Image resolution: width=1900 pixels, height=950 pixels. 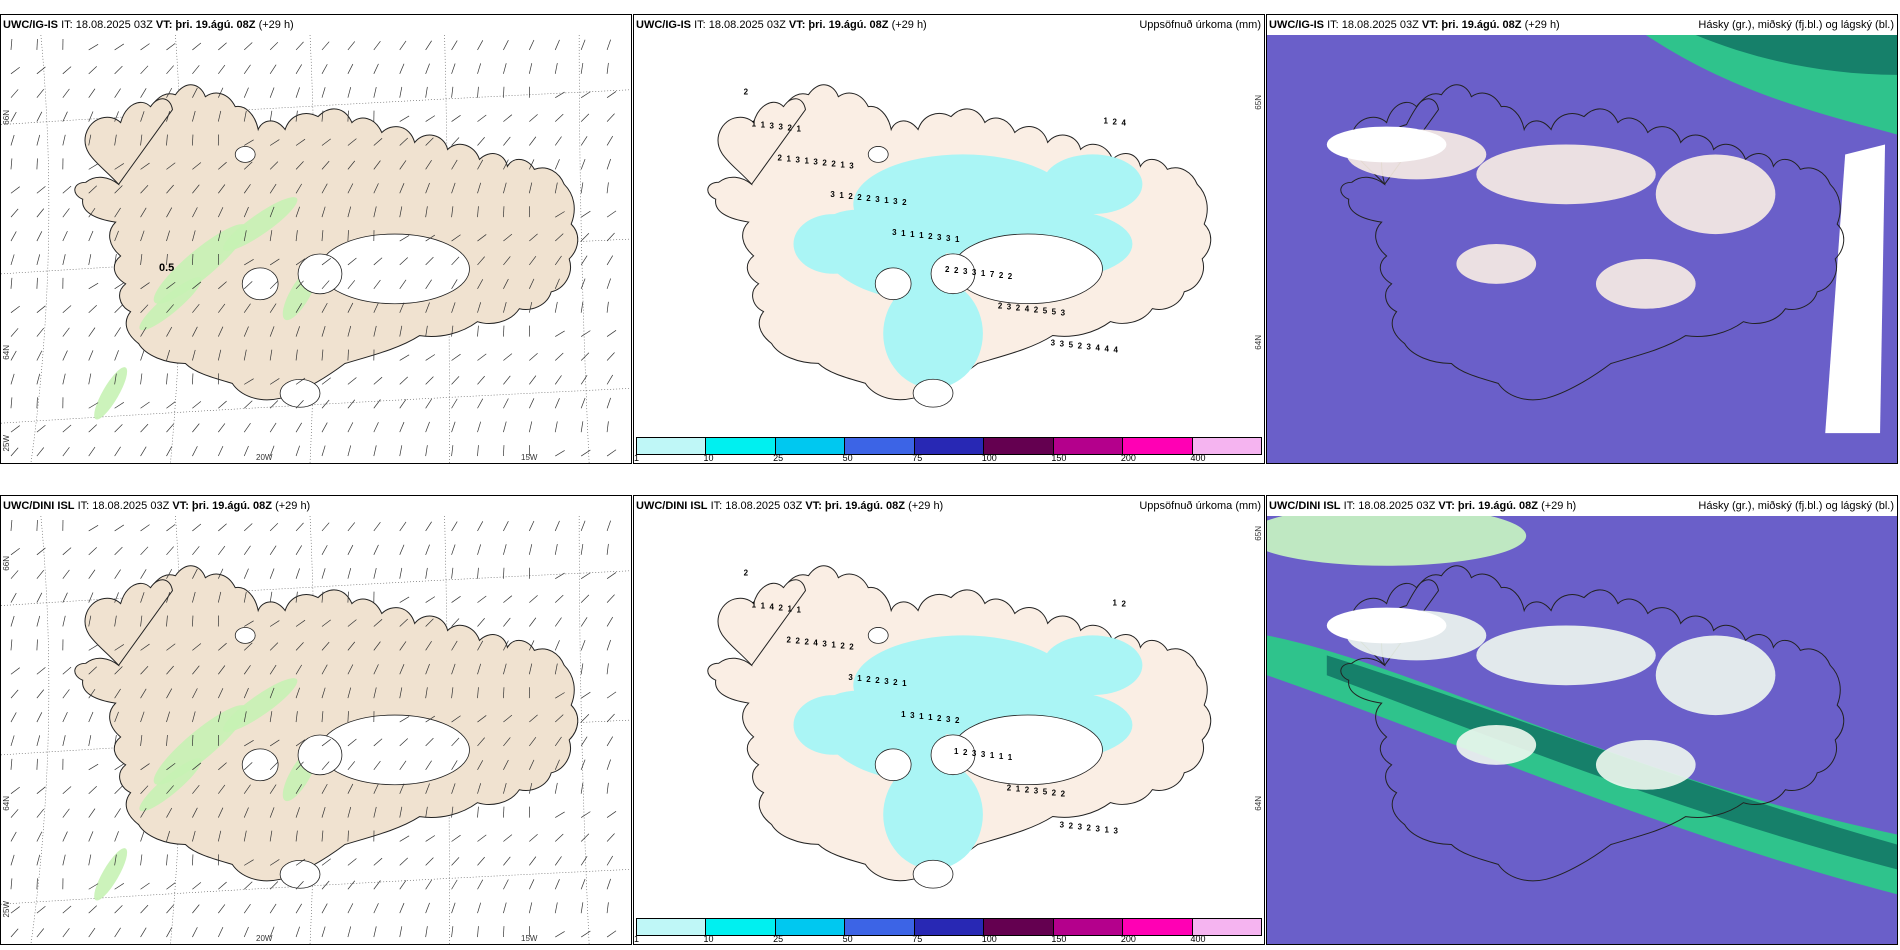 What do you see at coordinates (1128, 939) in the screenshot?
I see `colorbar-label: 200` at bounding box center [1128, 939].